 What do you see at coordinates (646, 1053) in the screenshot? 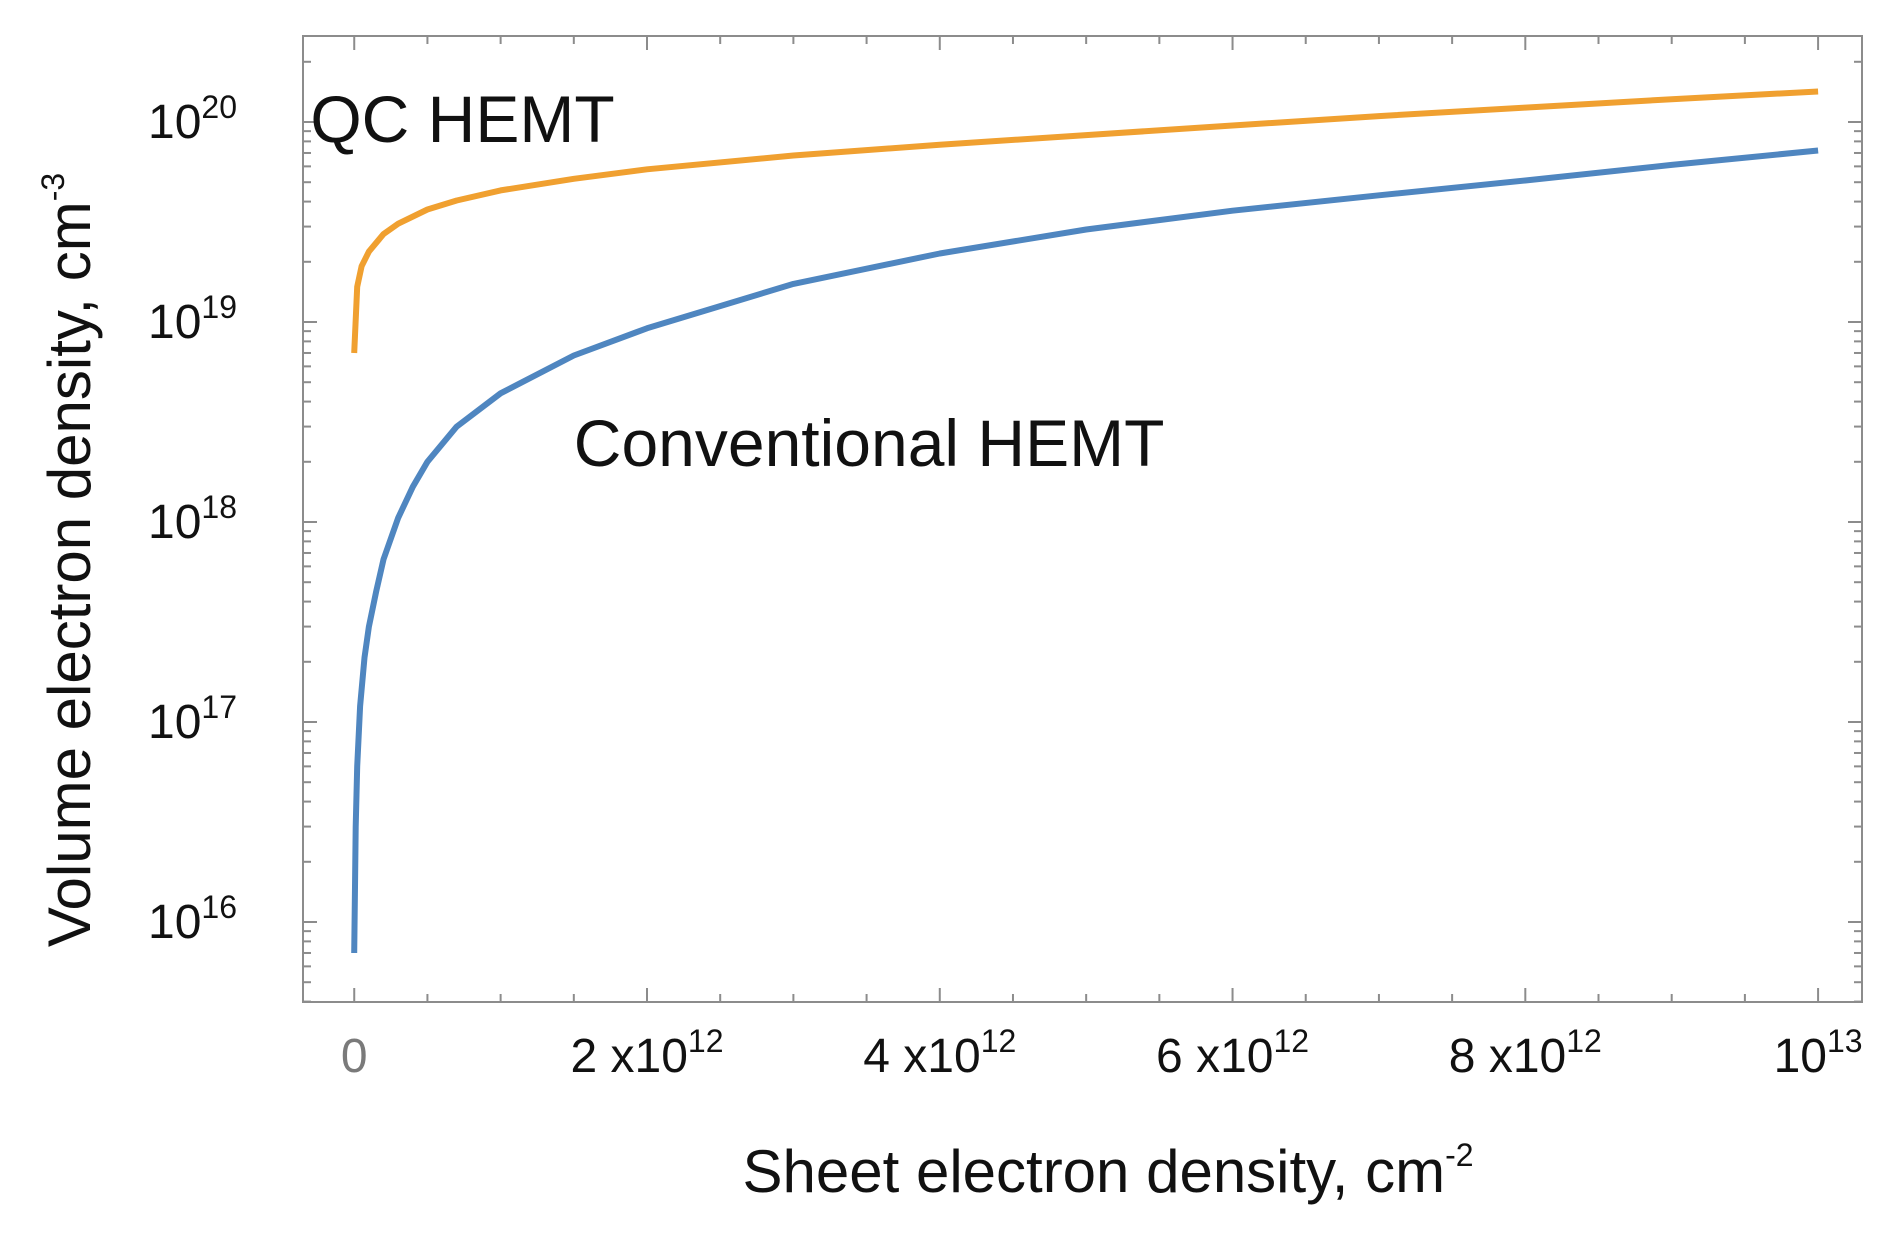
I see `x-tick-label: 2 x10¹²` at bounding box center [646, 1053].